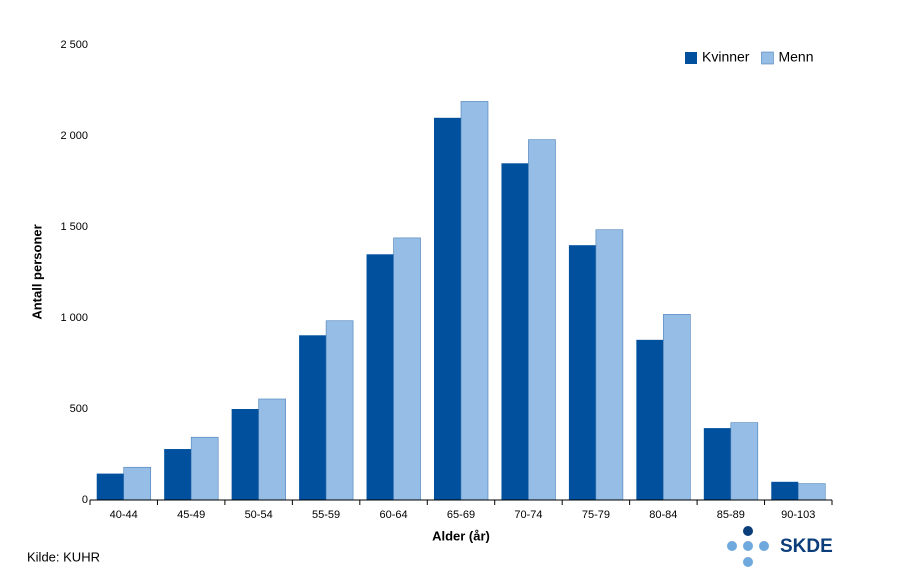 The image size is (902, 570). I want to click on y-tick-label: 2 000, so click(74, 136).